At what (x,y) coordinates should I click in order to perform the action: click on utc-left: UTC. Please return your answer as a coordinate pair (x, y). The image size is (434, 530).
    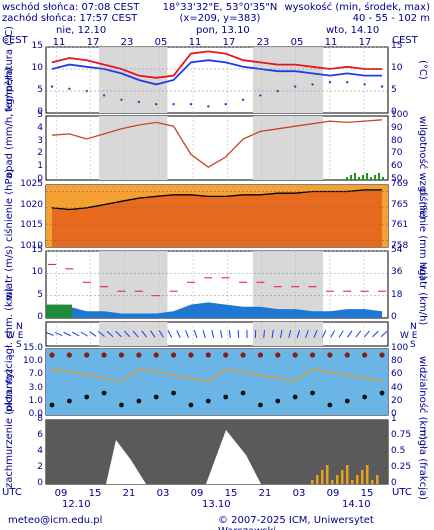
    Looking at the image, I should click on (12, 492).